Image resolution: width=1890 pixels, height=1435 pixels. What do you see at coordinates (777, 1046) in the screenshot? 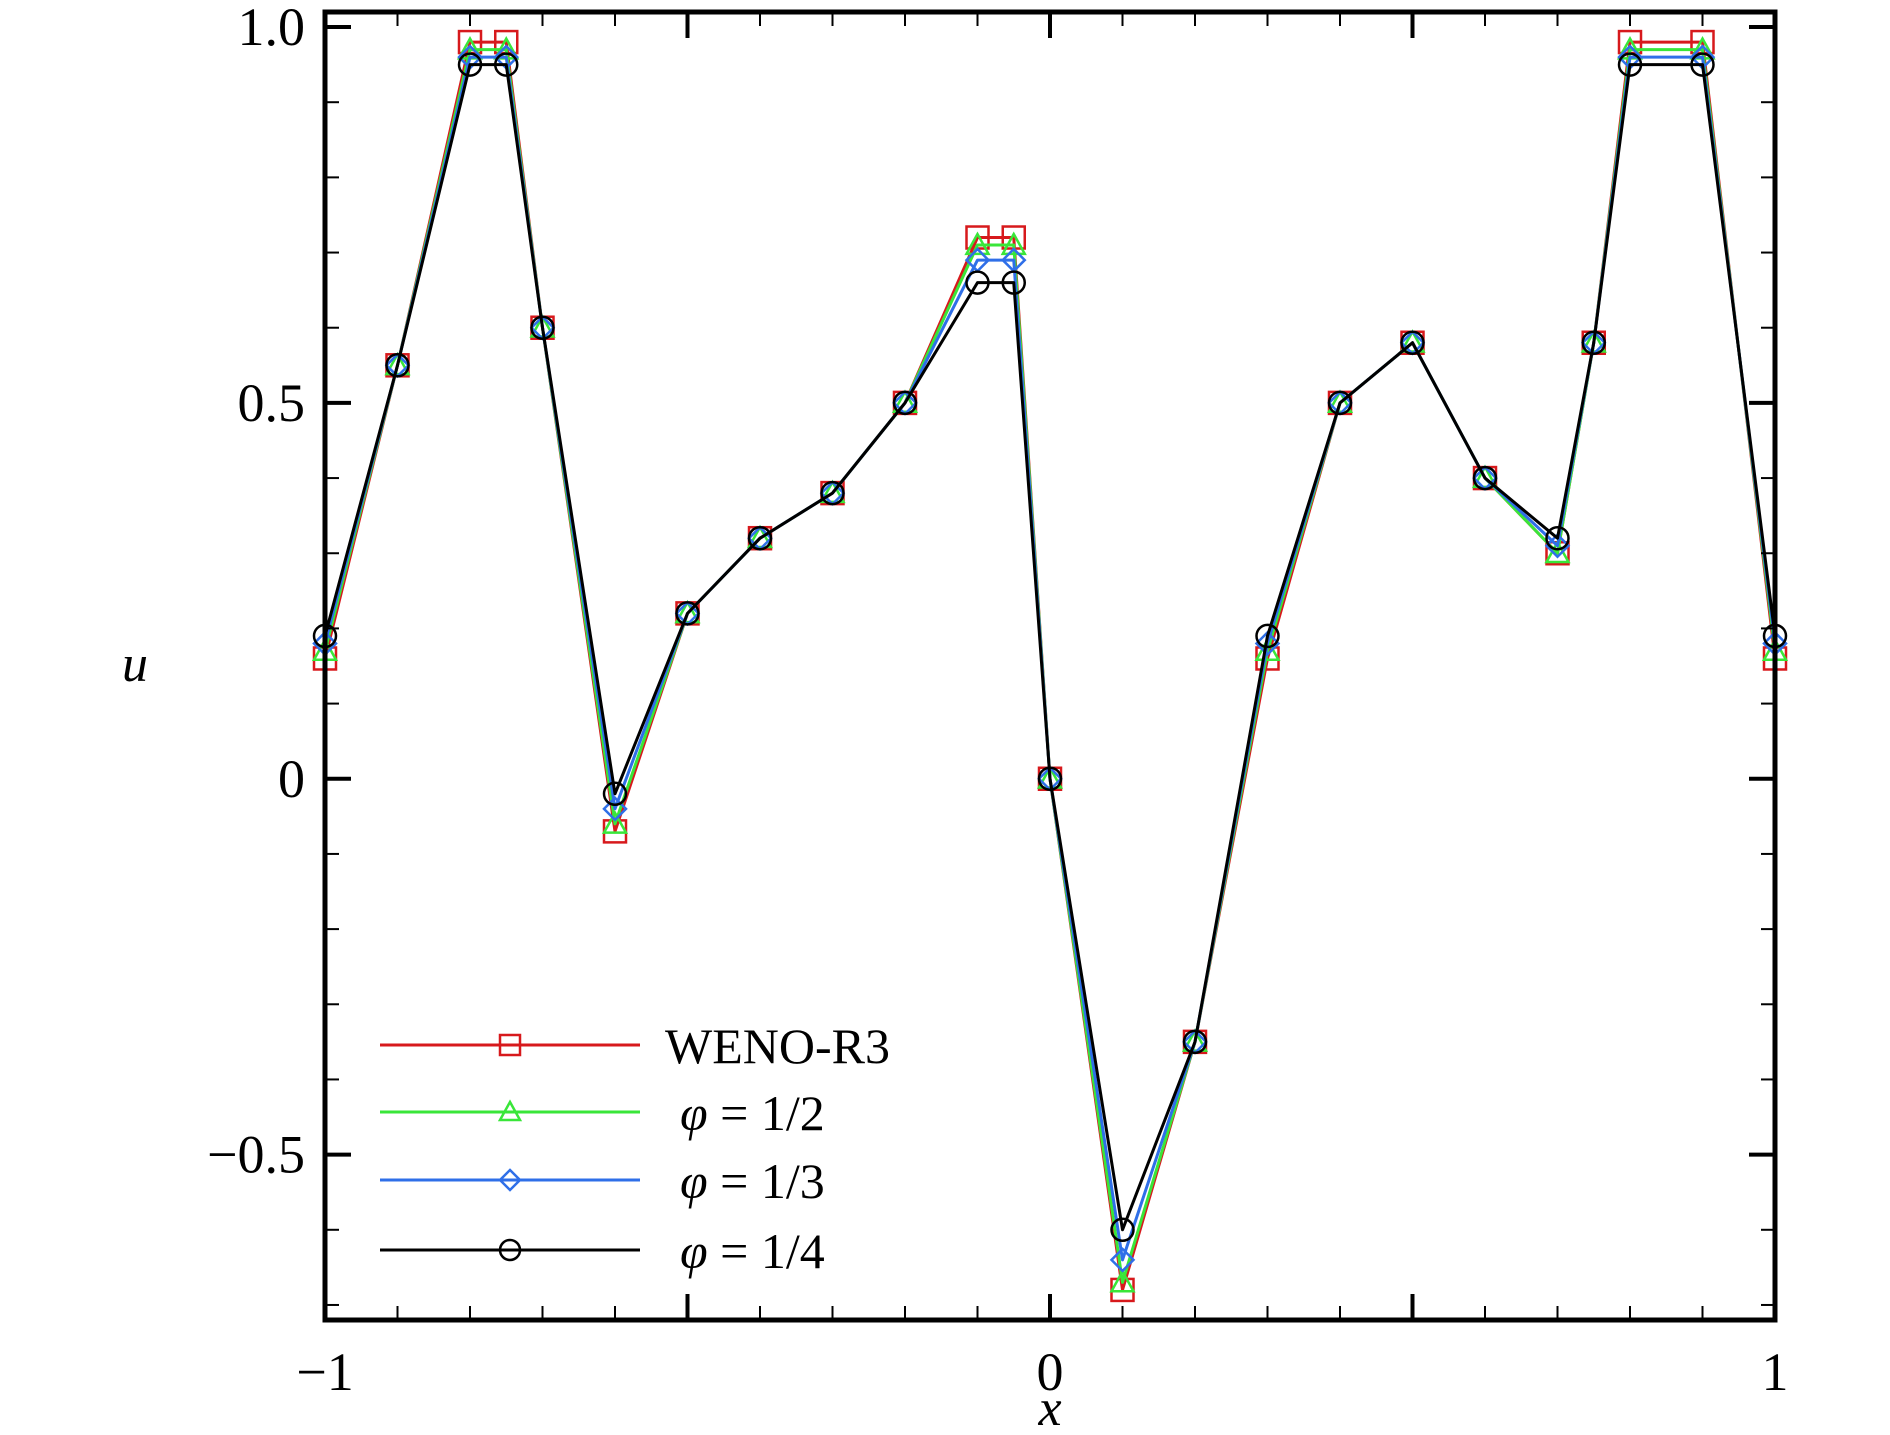
I see `legend-label-weno-r3: WENO-R3` at bounding box center [777, 1046].